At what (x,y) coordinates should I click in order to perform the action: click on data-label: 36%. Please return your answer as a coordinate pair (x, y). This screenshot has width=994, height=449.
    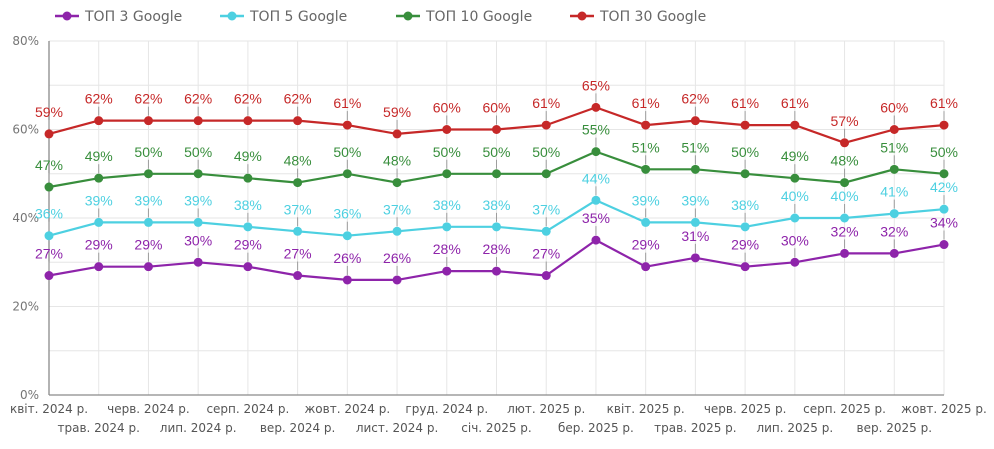
    Looking at the image, I should click on (49, 214).